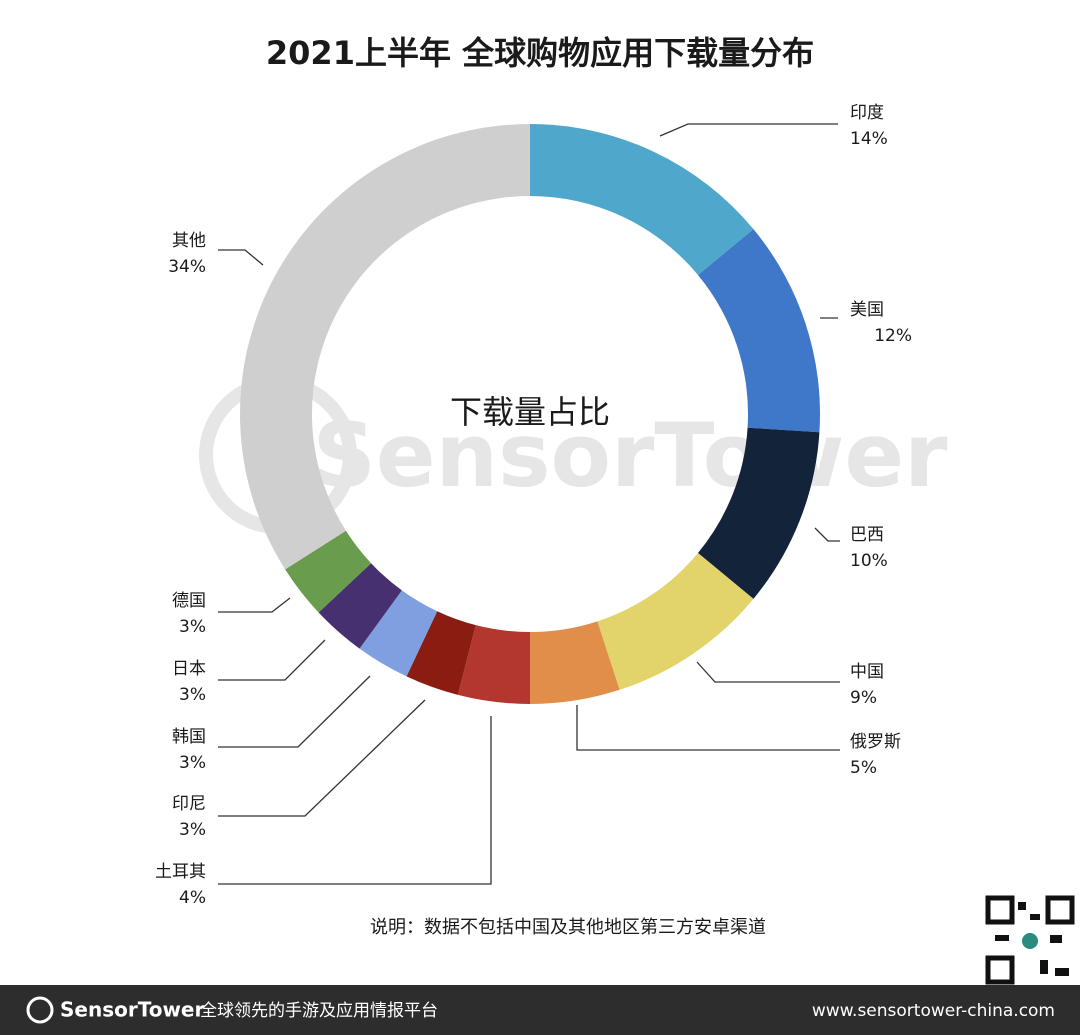  Describe the element at coordinates (530, 412) in the screenshot. I see `center-label: 下载量占比` at that location.